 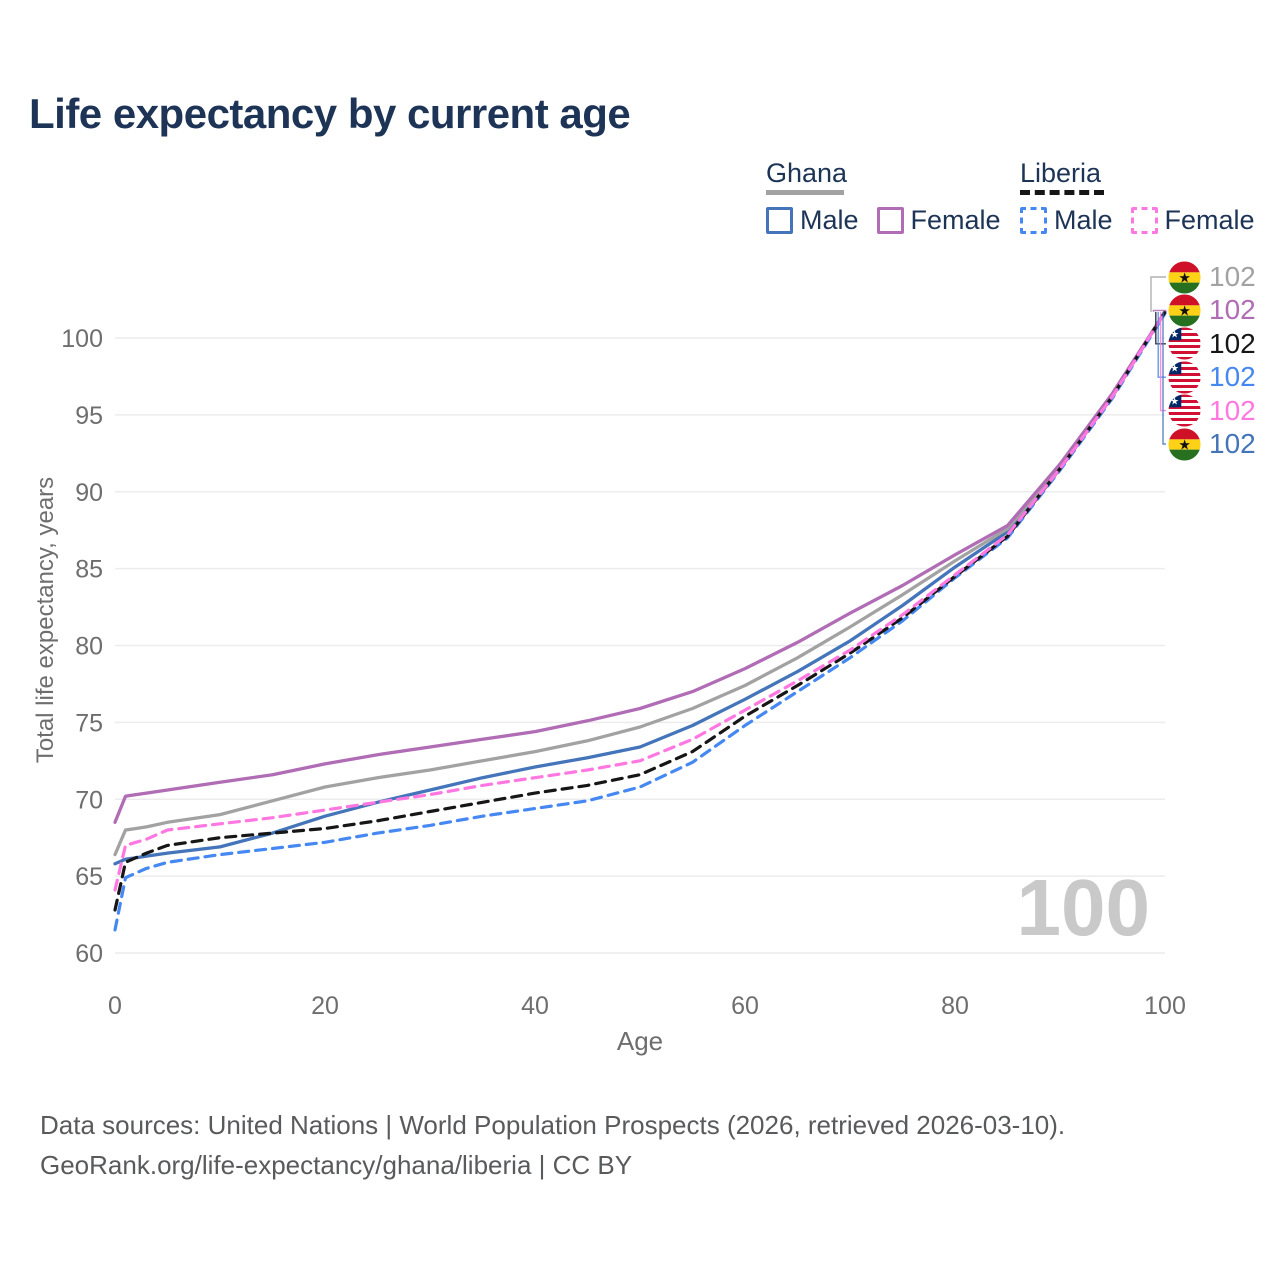 What do you see at coordinates (892, 197) in the screenshot?
I see `legend-group-ghana: Ghana Male Female` at bounding box center [892, 197].